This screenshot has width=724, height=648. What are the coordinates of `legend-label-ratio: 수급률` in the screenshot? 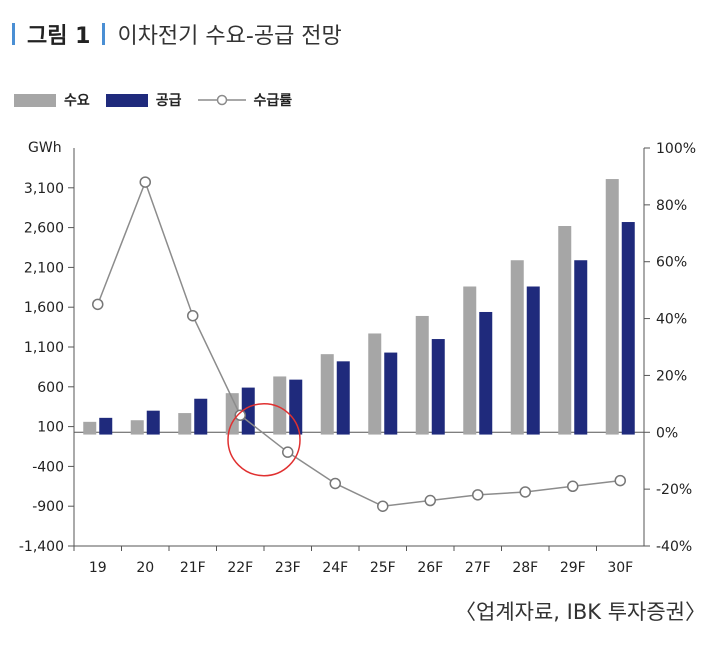 It's located at (273, 101).